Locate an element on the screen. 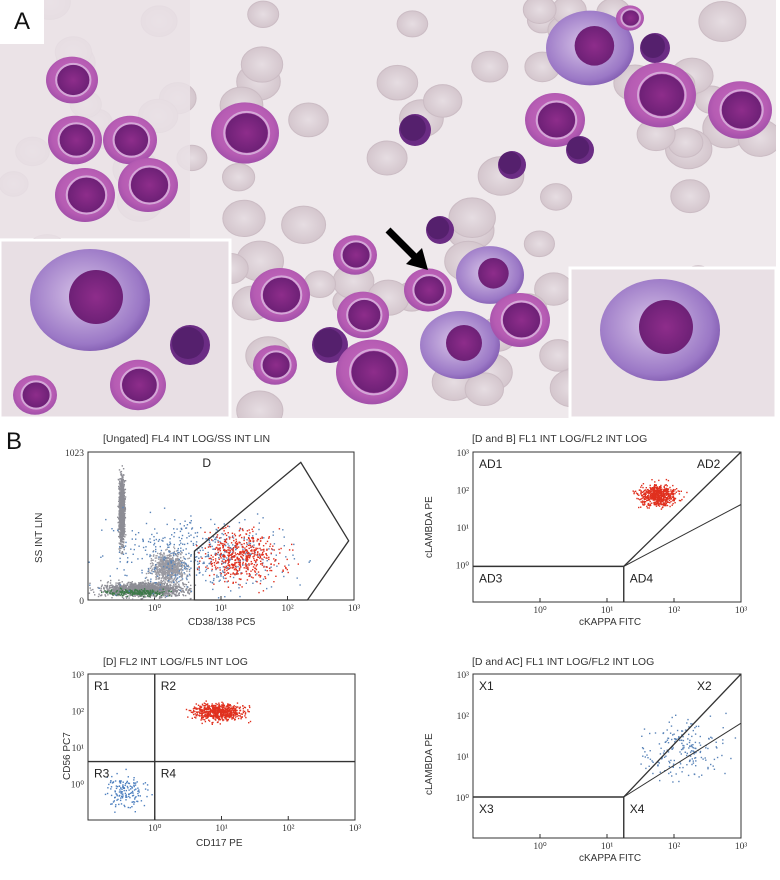  region-label: D is located at coordinates (206, 463).